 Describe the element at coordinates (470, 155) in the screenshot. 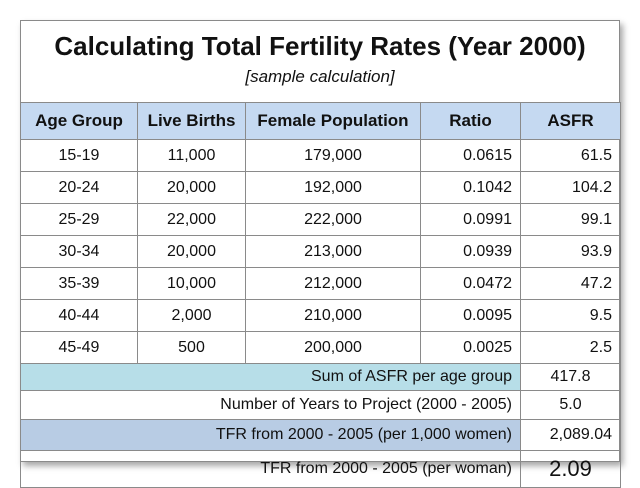

I see `cell: 0.0615` at that location.